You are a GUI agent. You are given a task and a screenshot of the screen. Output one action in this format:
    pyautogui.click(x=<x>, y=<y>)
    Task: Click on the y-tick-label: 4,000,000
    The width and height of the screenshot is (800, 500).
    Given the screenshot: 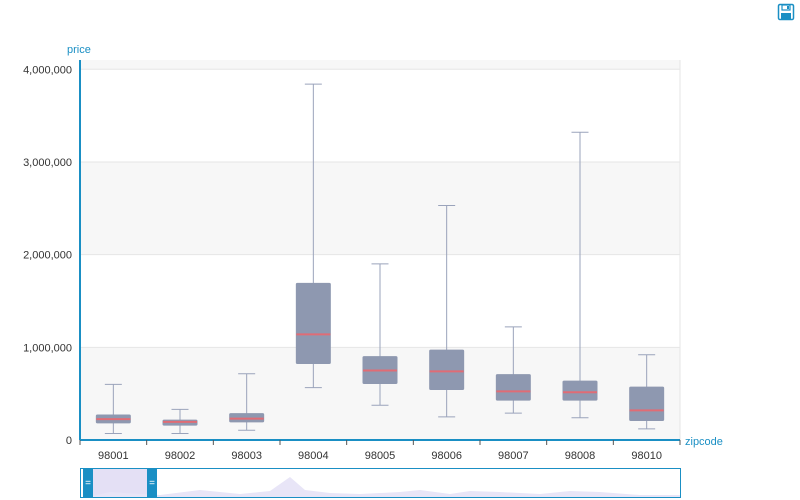 What is the action you would take?
    pyautogui.click(x=47, y=70)
    